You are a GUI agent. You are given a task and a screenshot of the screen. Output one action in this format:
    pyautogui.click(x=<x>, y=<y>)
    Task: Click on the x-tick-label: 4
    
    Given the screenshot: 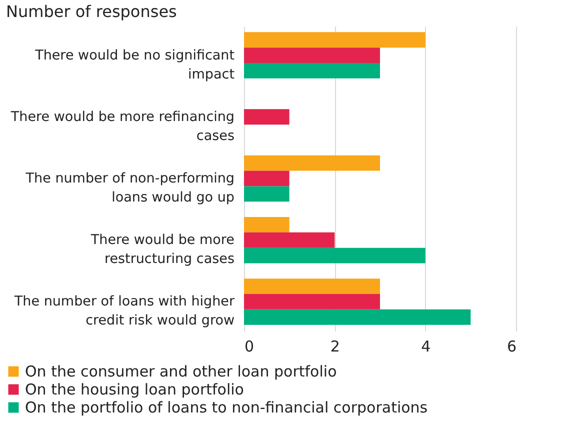 What is the action you would take?
    pyautogui.click(x=426, y=347)
    